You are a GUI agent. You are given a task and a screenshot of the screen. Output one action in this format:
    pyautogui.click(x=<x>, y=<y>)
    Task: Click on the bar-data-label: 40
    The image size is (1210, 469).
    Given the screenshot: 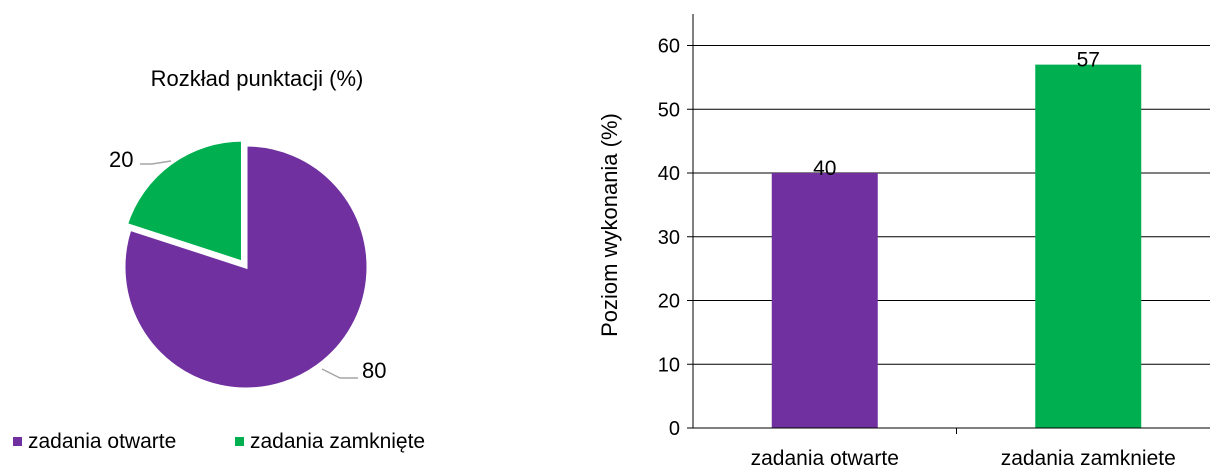 What is the action you would take?
    pyautogui.click(x=824, y=168)
    